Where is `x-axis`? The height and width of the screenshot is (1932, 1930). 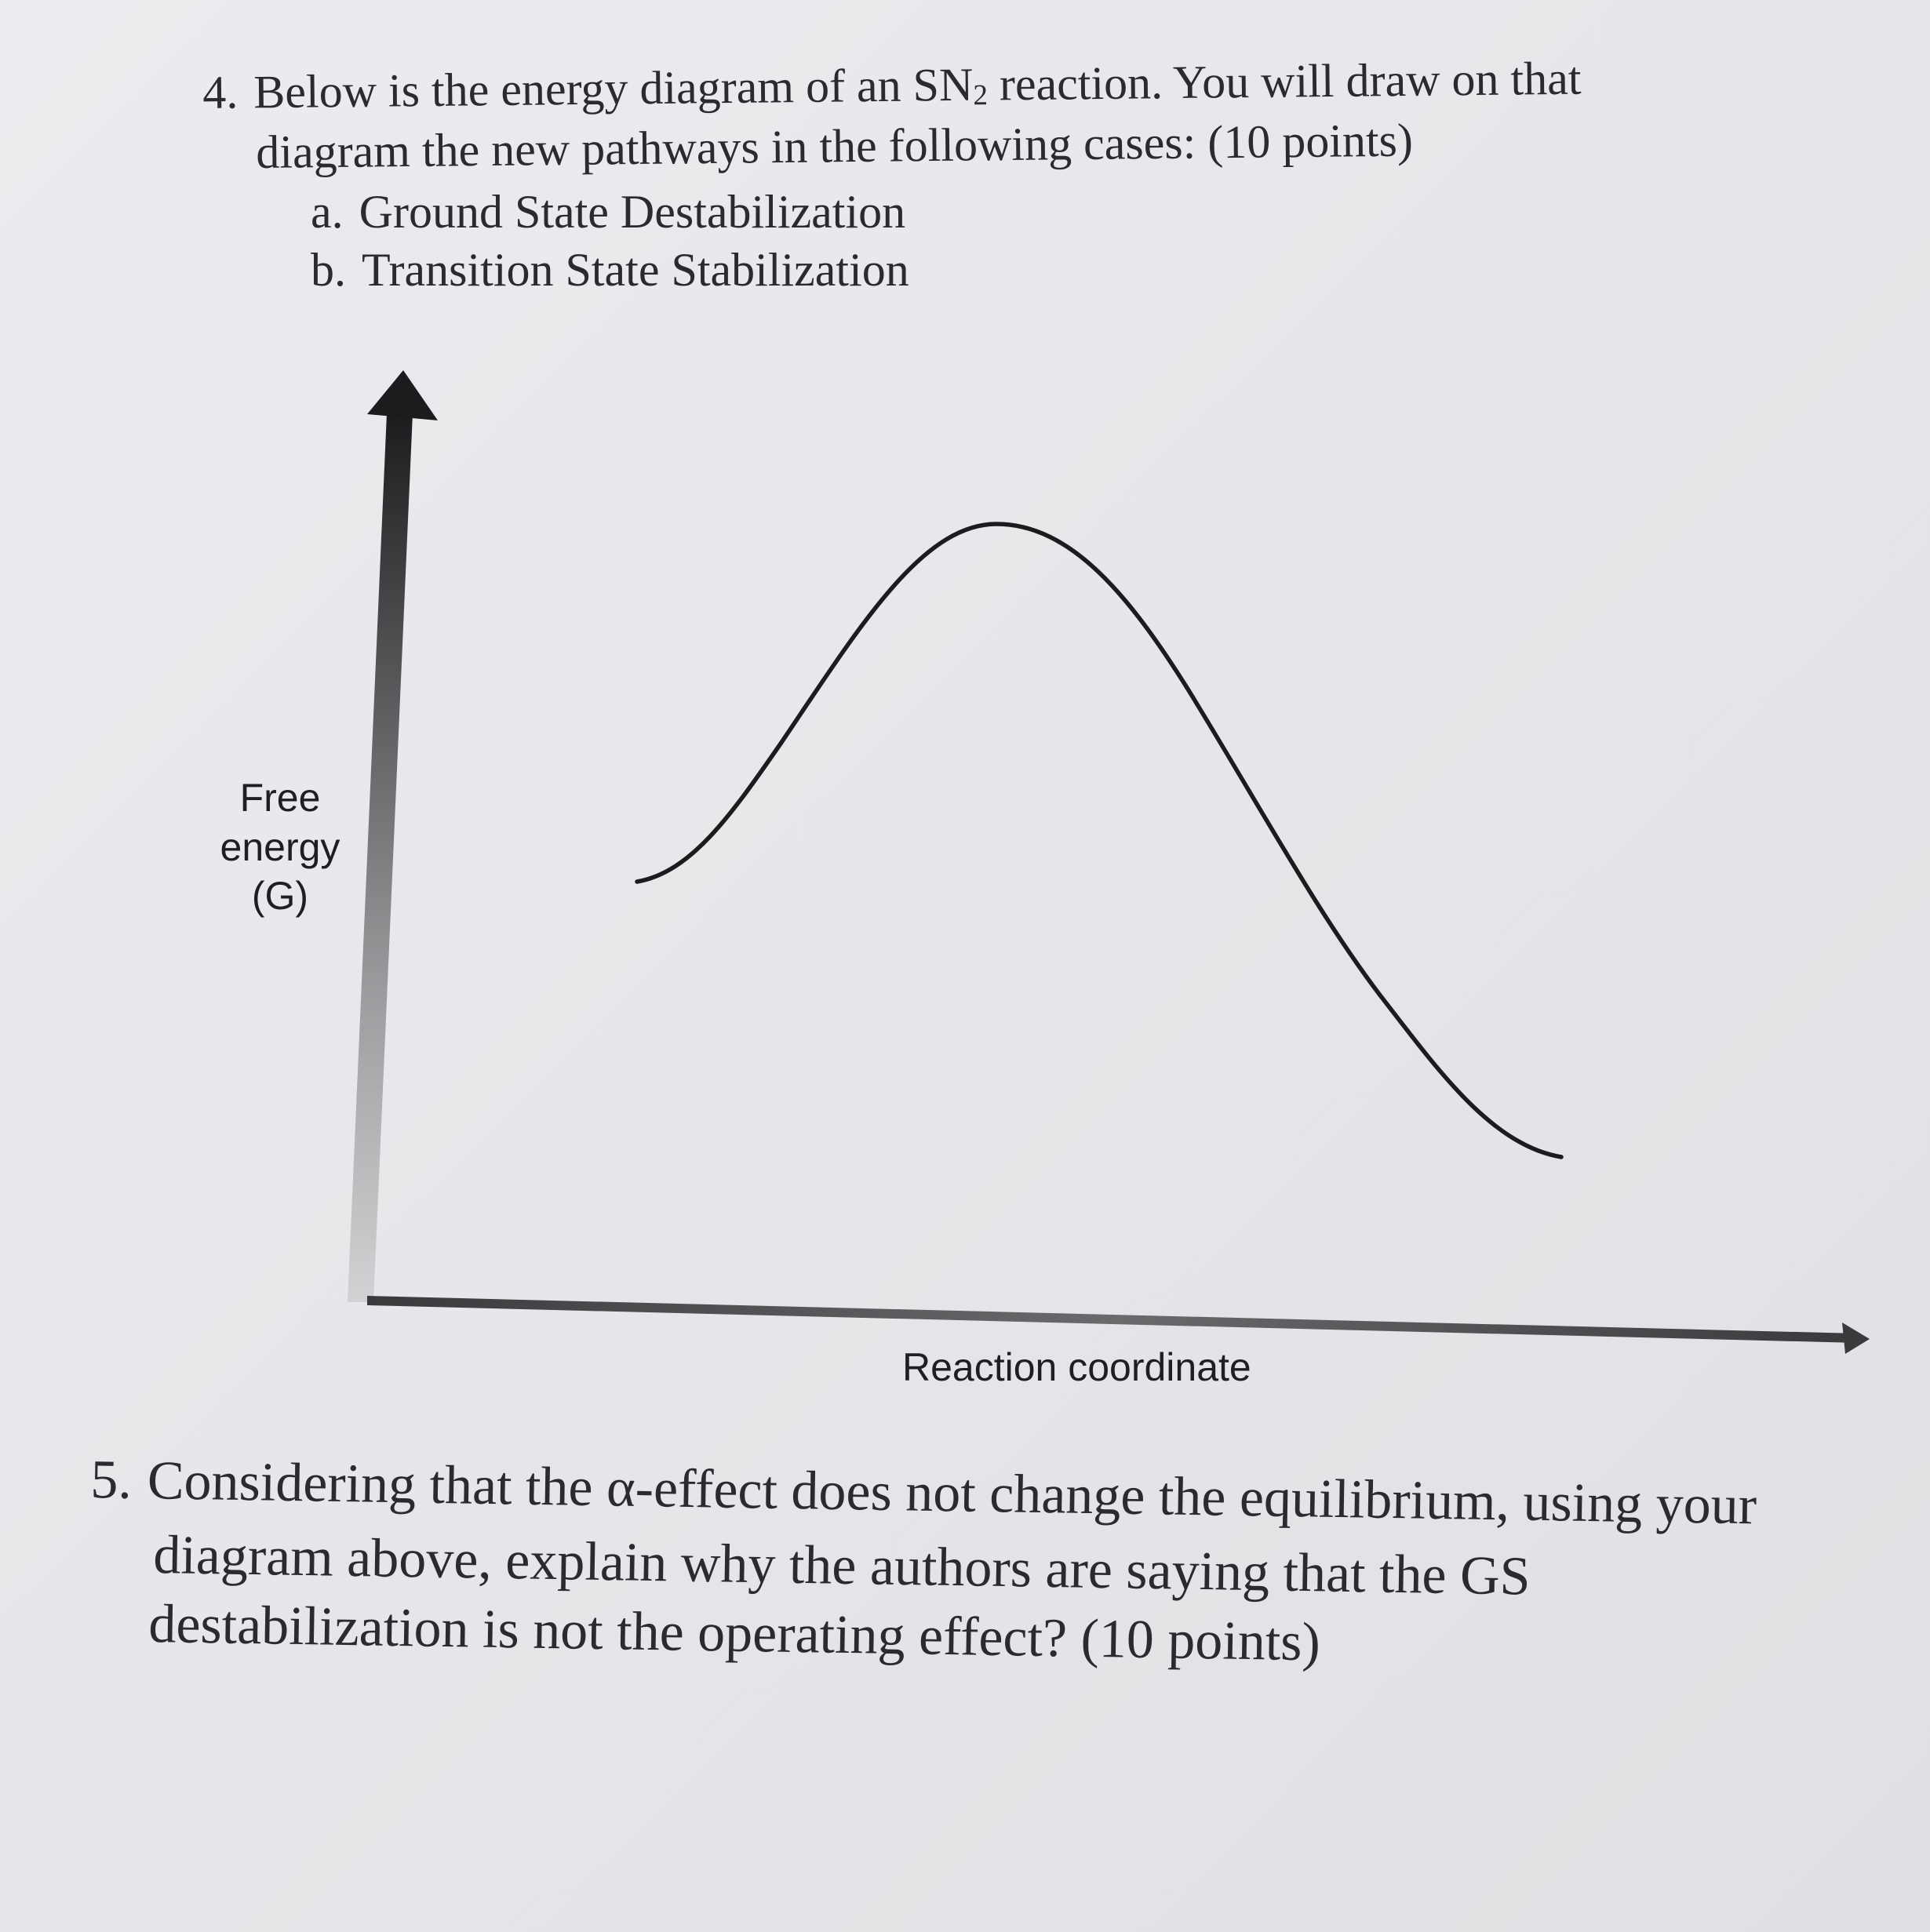
x-axis is located at coordinates (1112, 1319).